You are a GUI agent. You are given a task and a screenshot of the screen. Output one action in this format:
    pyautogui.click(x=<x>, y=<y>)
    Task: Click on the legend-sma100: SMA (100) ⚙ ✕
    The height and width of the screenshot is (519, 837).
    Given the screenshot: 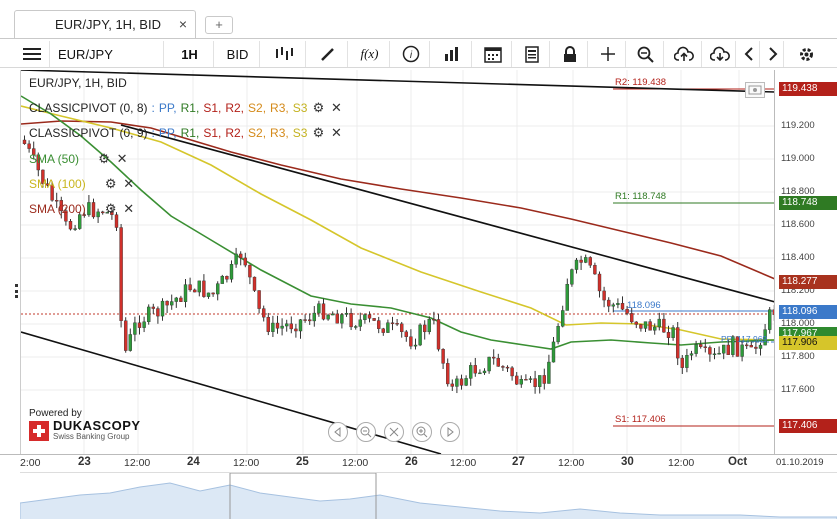 What is the action you would take?
    pyautogui.click(x=82, y=184)
    